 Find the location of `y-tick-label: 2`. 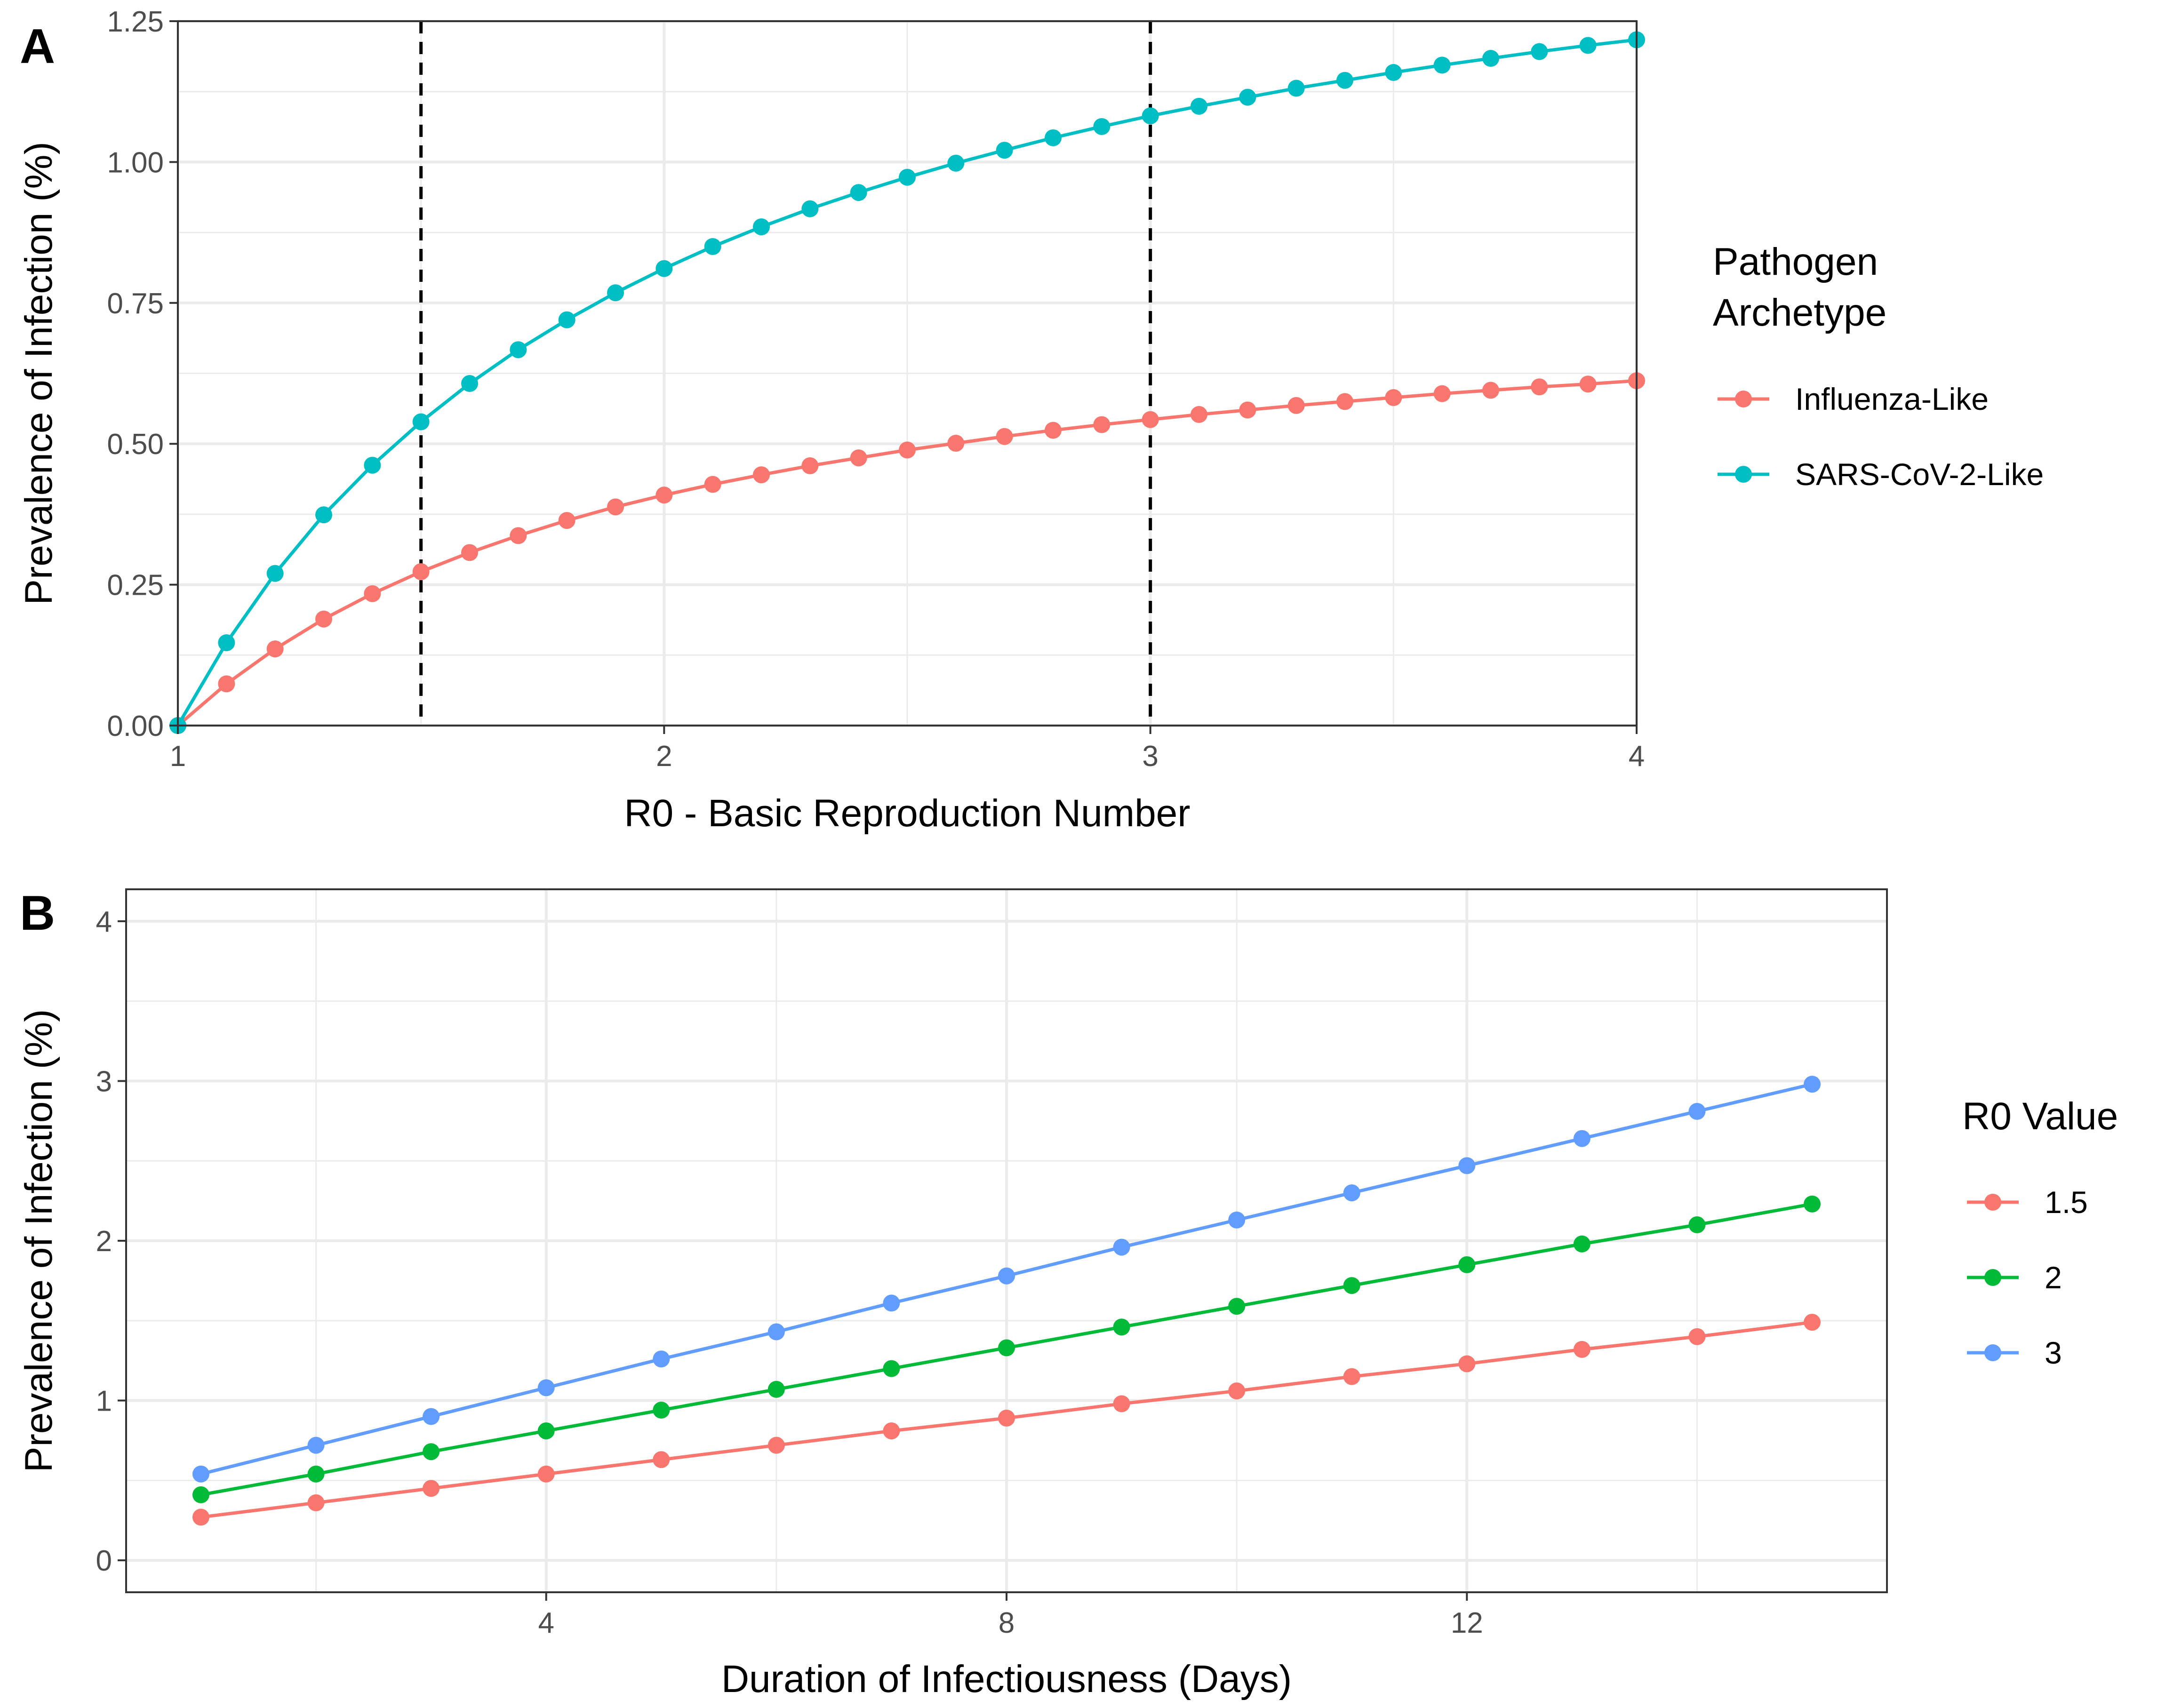

y-tick-label: 2 is located at coordinates (104, 1241).